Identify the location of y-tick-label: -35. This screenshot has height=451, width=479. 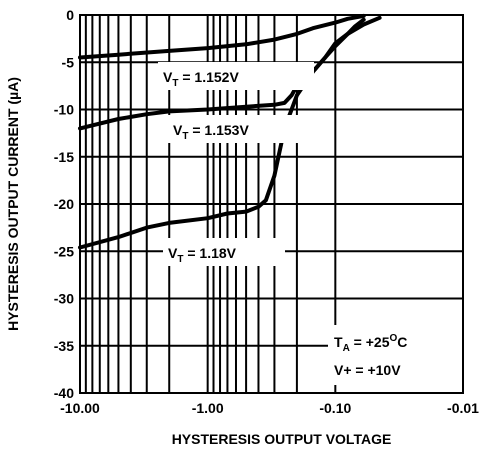
(64, 346).